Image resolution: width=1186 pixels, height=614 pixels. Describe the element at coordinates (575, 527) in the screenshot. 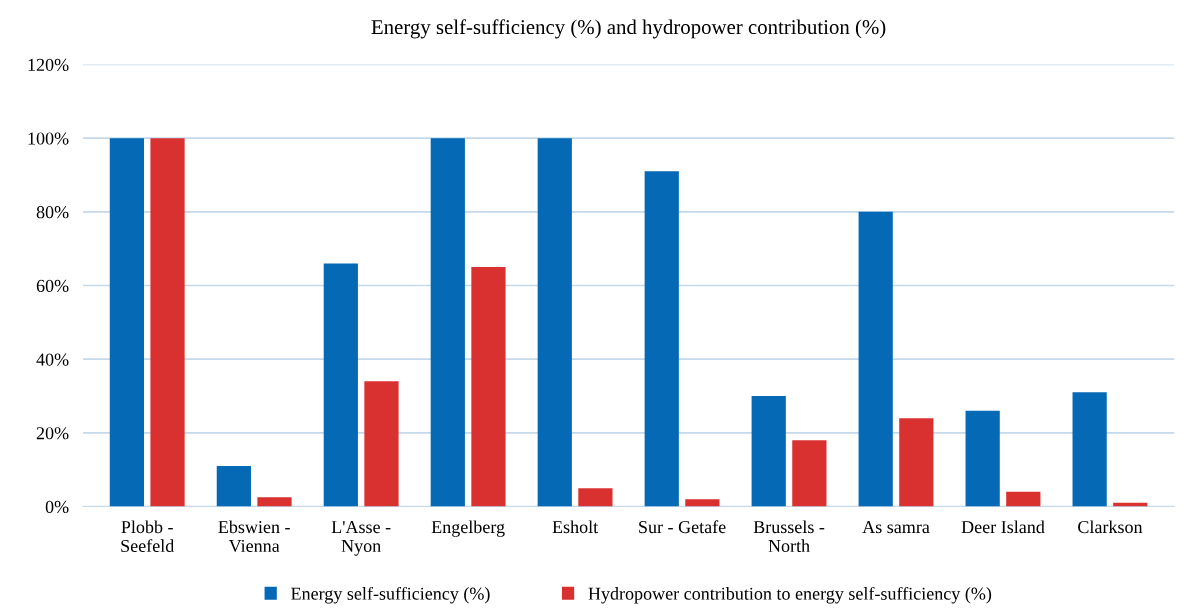

I see `x-tick-label: Esholt` at that location.